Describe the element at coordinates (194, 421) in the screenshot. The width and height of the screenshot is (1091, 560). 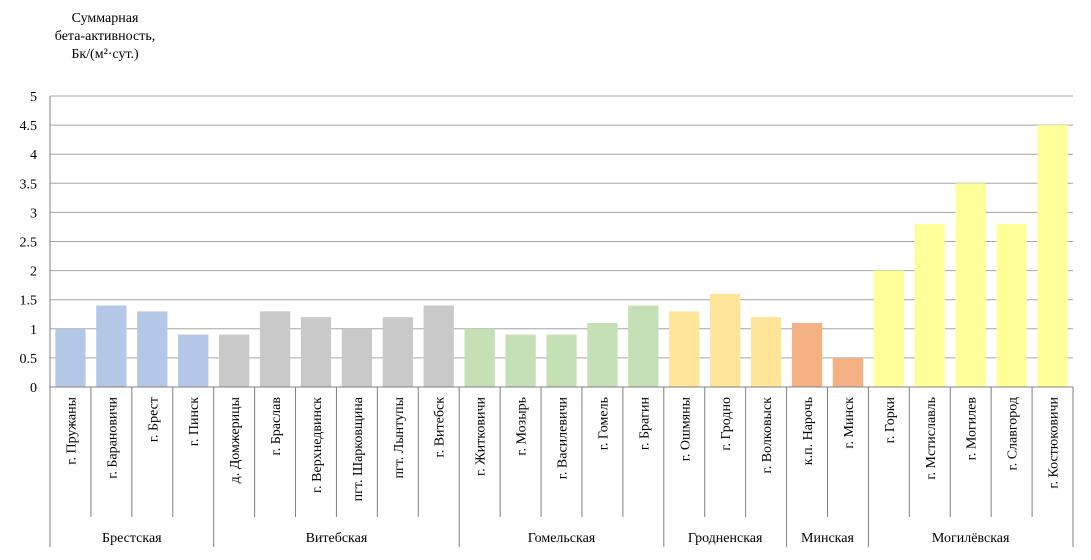
I see `x-tick-label: г. Пинск` at that location.